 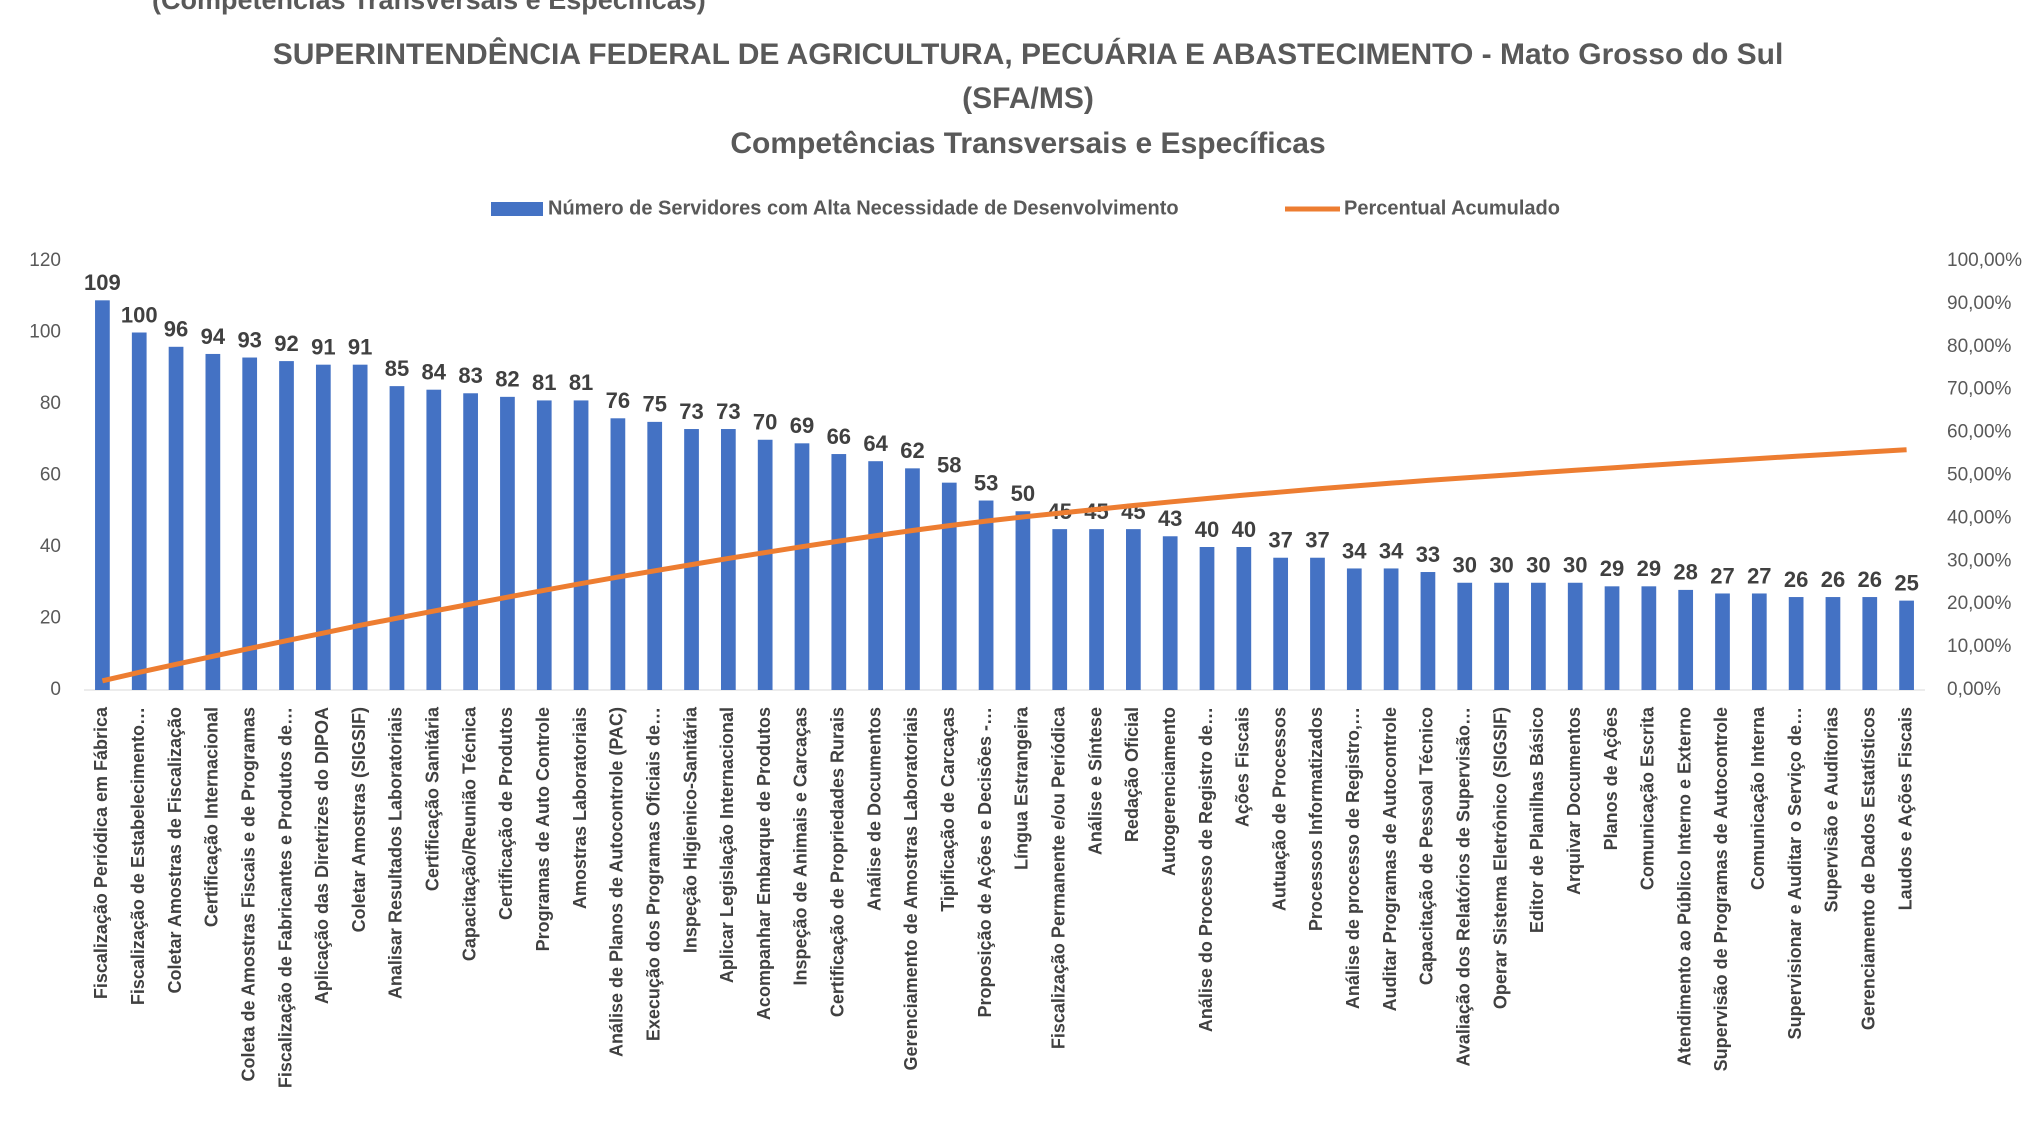 I want to click on x-tick-label: Operar Sistema Eletrônico (SIGSIF), so click(x=1500, y=858).